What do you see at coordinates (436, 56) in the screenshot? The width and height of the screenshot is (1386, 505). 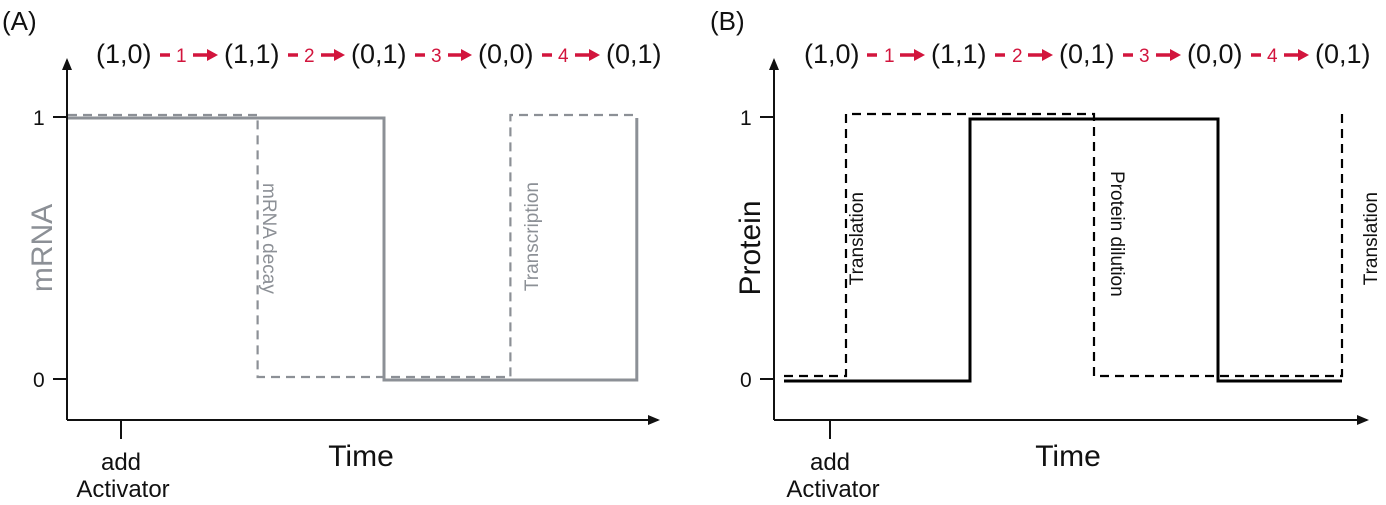 I see `panel-a-step-3-label: 3` at bounding box center [436, 56].